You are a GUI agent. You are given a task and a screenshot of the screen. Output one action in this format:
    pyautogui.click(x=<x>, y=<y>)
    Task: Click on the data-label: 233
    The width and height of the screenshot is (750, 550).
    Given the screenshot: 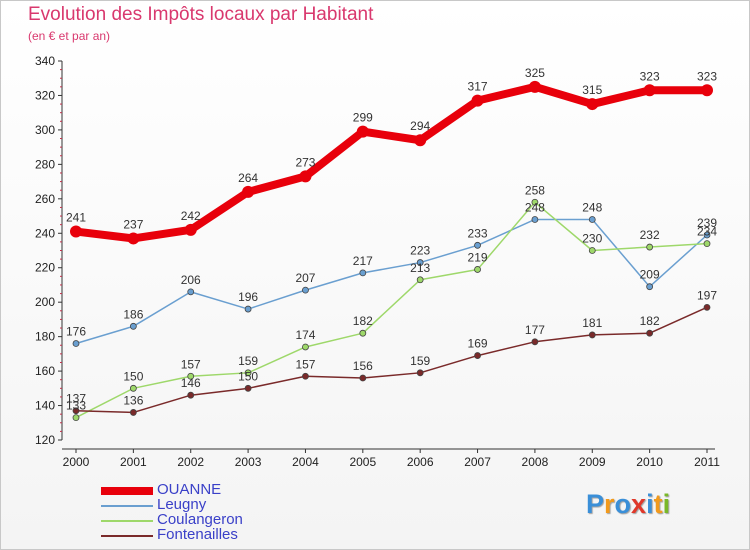 What is the action you would take?
    pyautogui.click(x=478, y=233)
    